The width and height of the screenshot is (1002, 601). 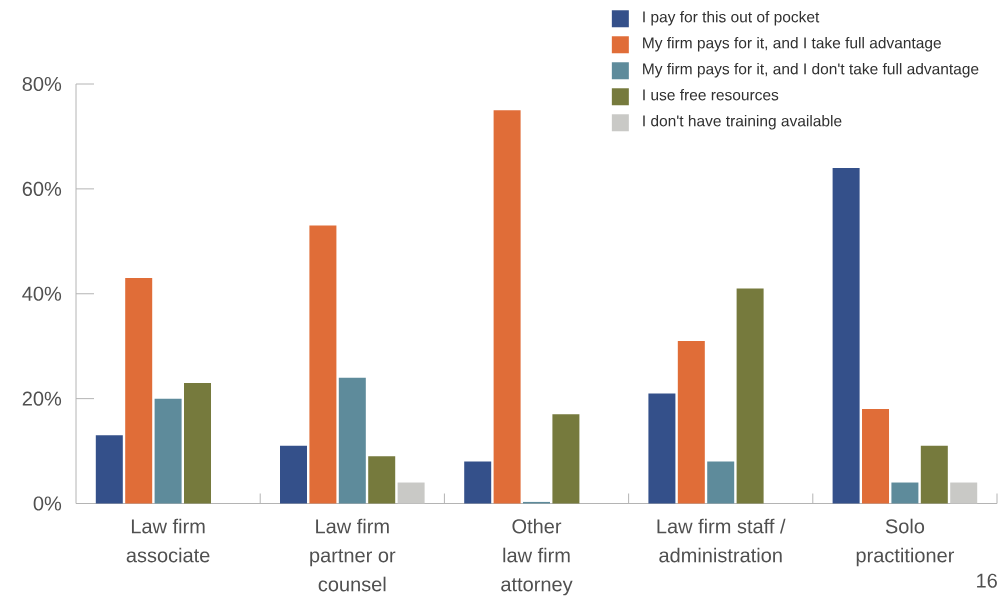 What do you see at coordinates (42, 84) in the screenshot?
I see `y-tick-label: 80%` at bounding box center [42, 84].